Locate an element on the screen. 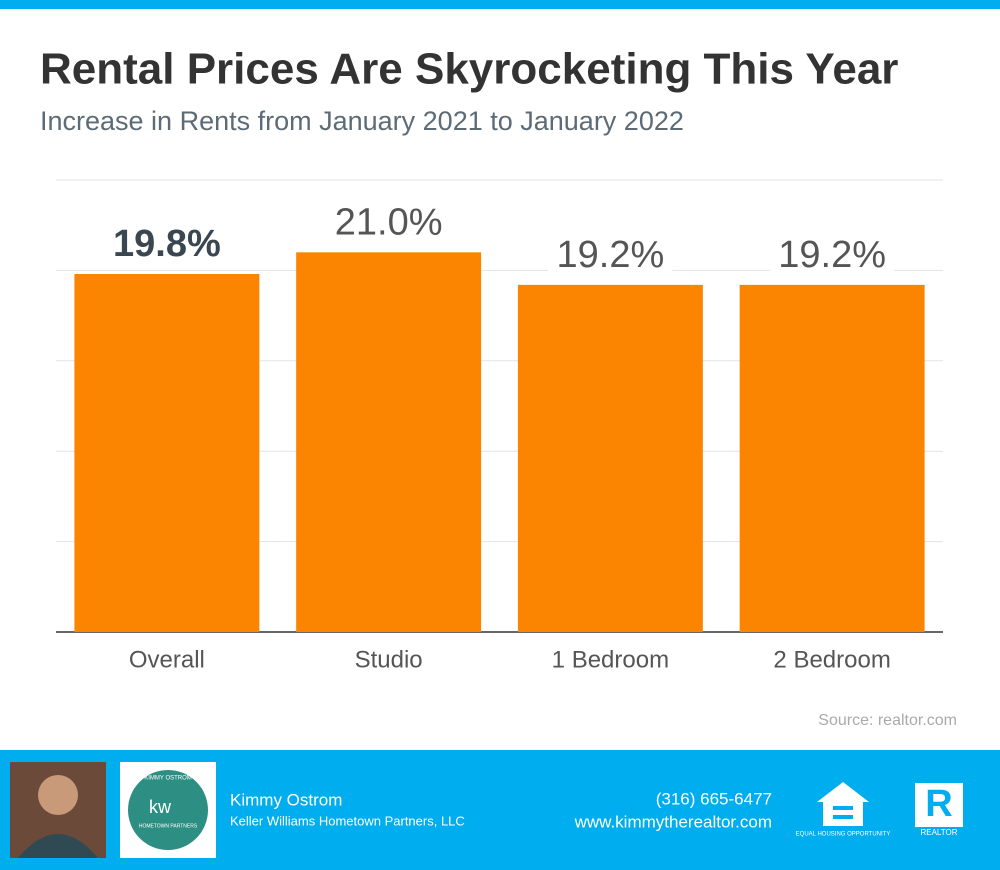 The image size is (1000, 870). x-tick-label: Overall is located at coordinates (167, 659).